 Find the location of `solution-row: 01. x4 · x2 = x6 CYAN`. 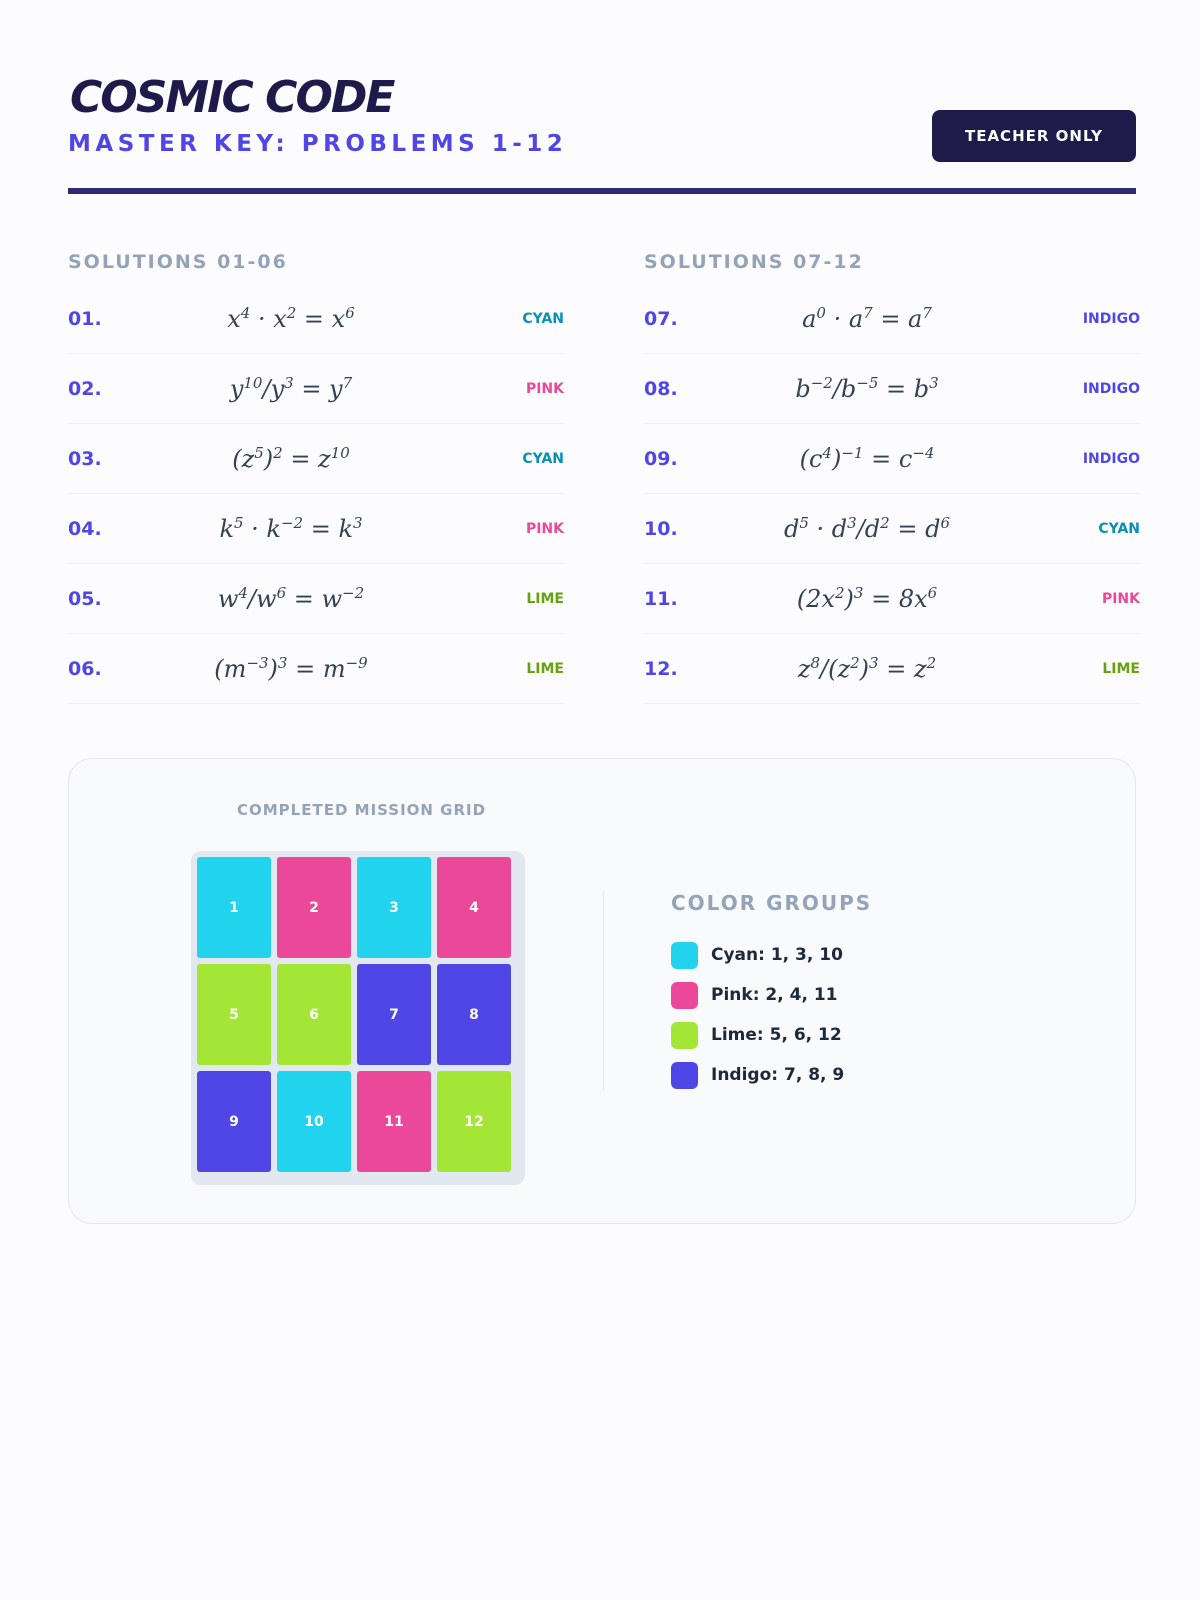

solution-row: 01. x4 · x2 = x6 CYAN is located at coordinates (316, 319).